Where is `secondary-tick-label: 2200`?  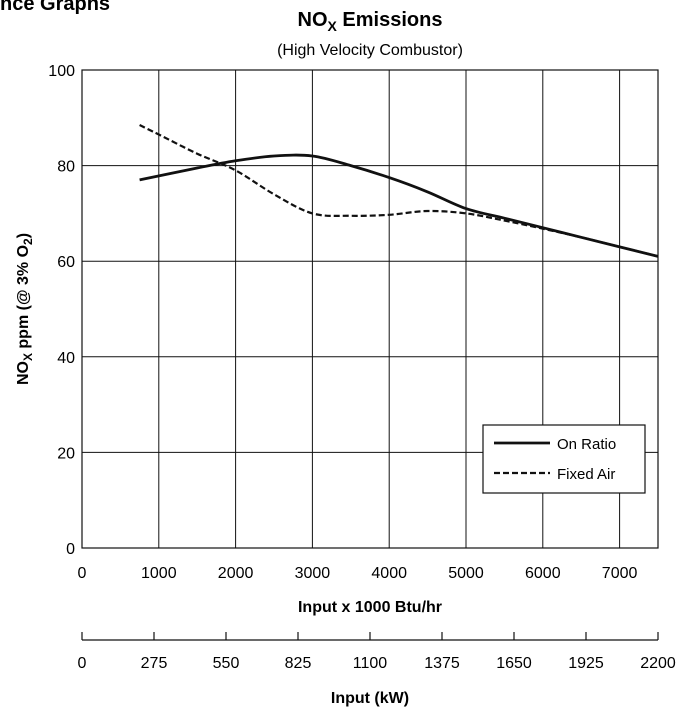
secondary-tick-label: 2200 is located at coordinates (658, 663).